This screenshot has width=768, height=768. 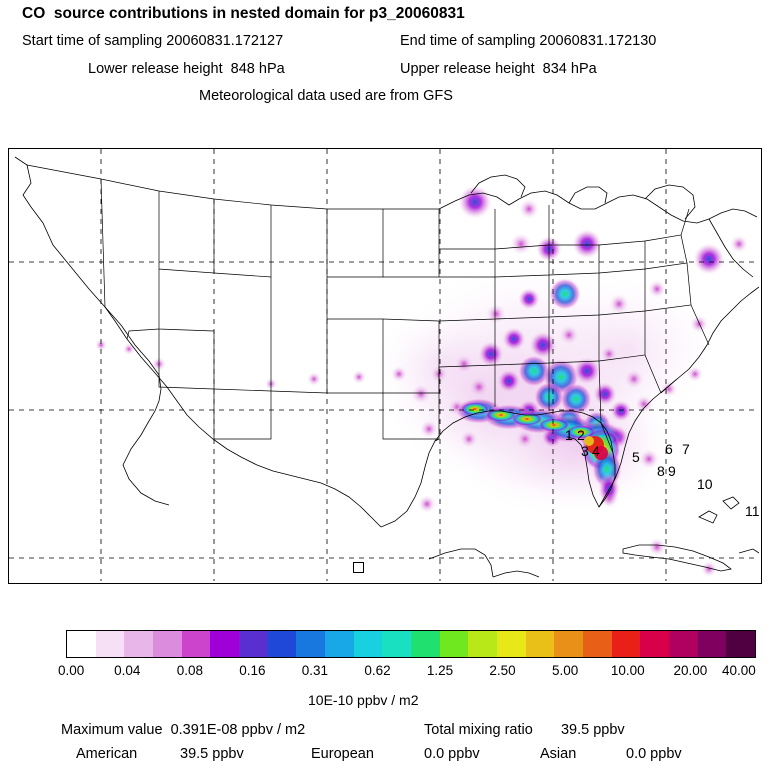 What do you see at coordinates (189, 670) in the screenshot?
I see `colorbar-tick-label: 0.08` at bounding box center [189, 670].